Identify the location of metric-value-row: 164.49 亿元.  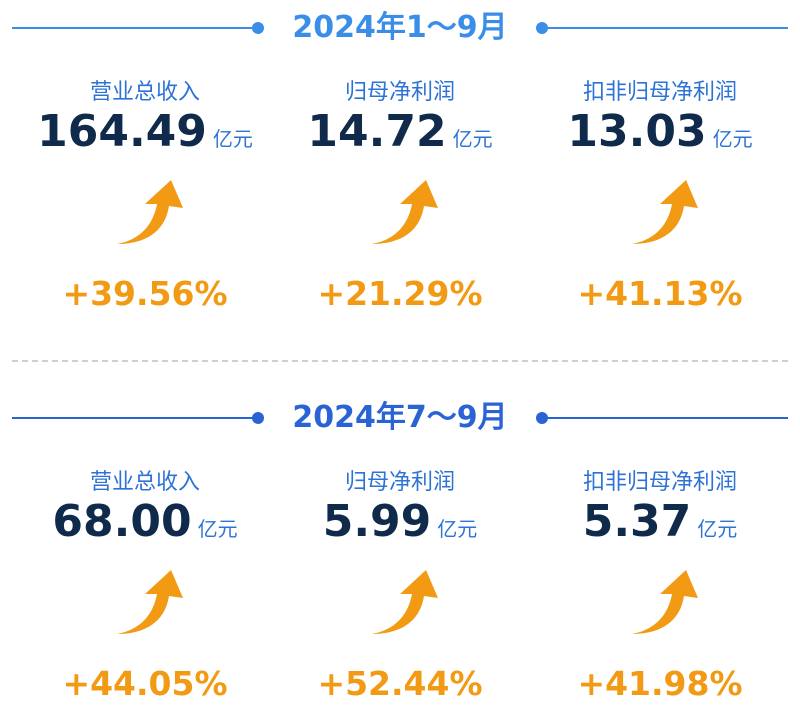
(145, 131).